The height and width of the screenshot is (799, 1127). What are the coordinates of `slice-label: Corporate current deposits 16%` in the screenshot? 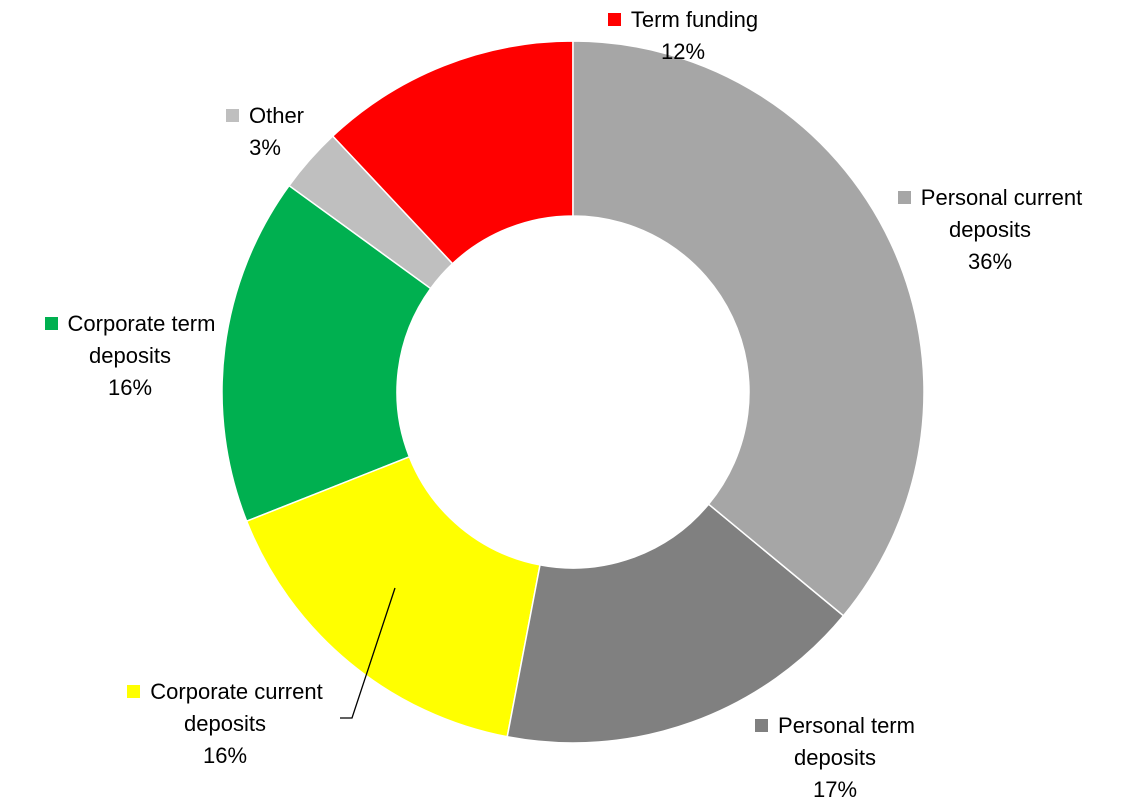 It's located at (225, 724).